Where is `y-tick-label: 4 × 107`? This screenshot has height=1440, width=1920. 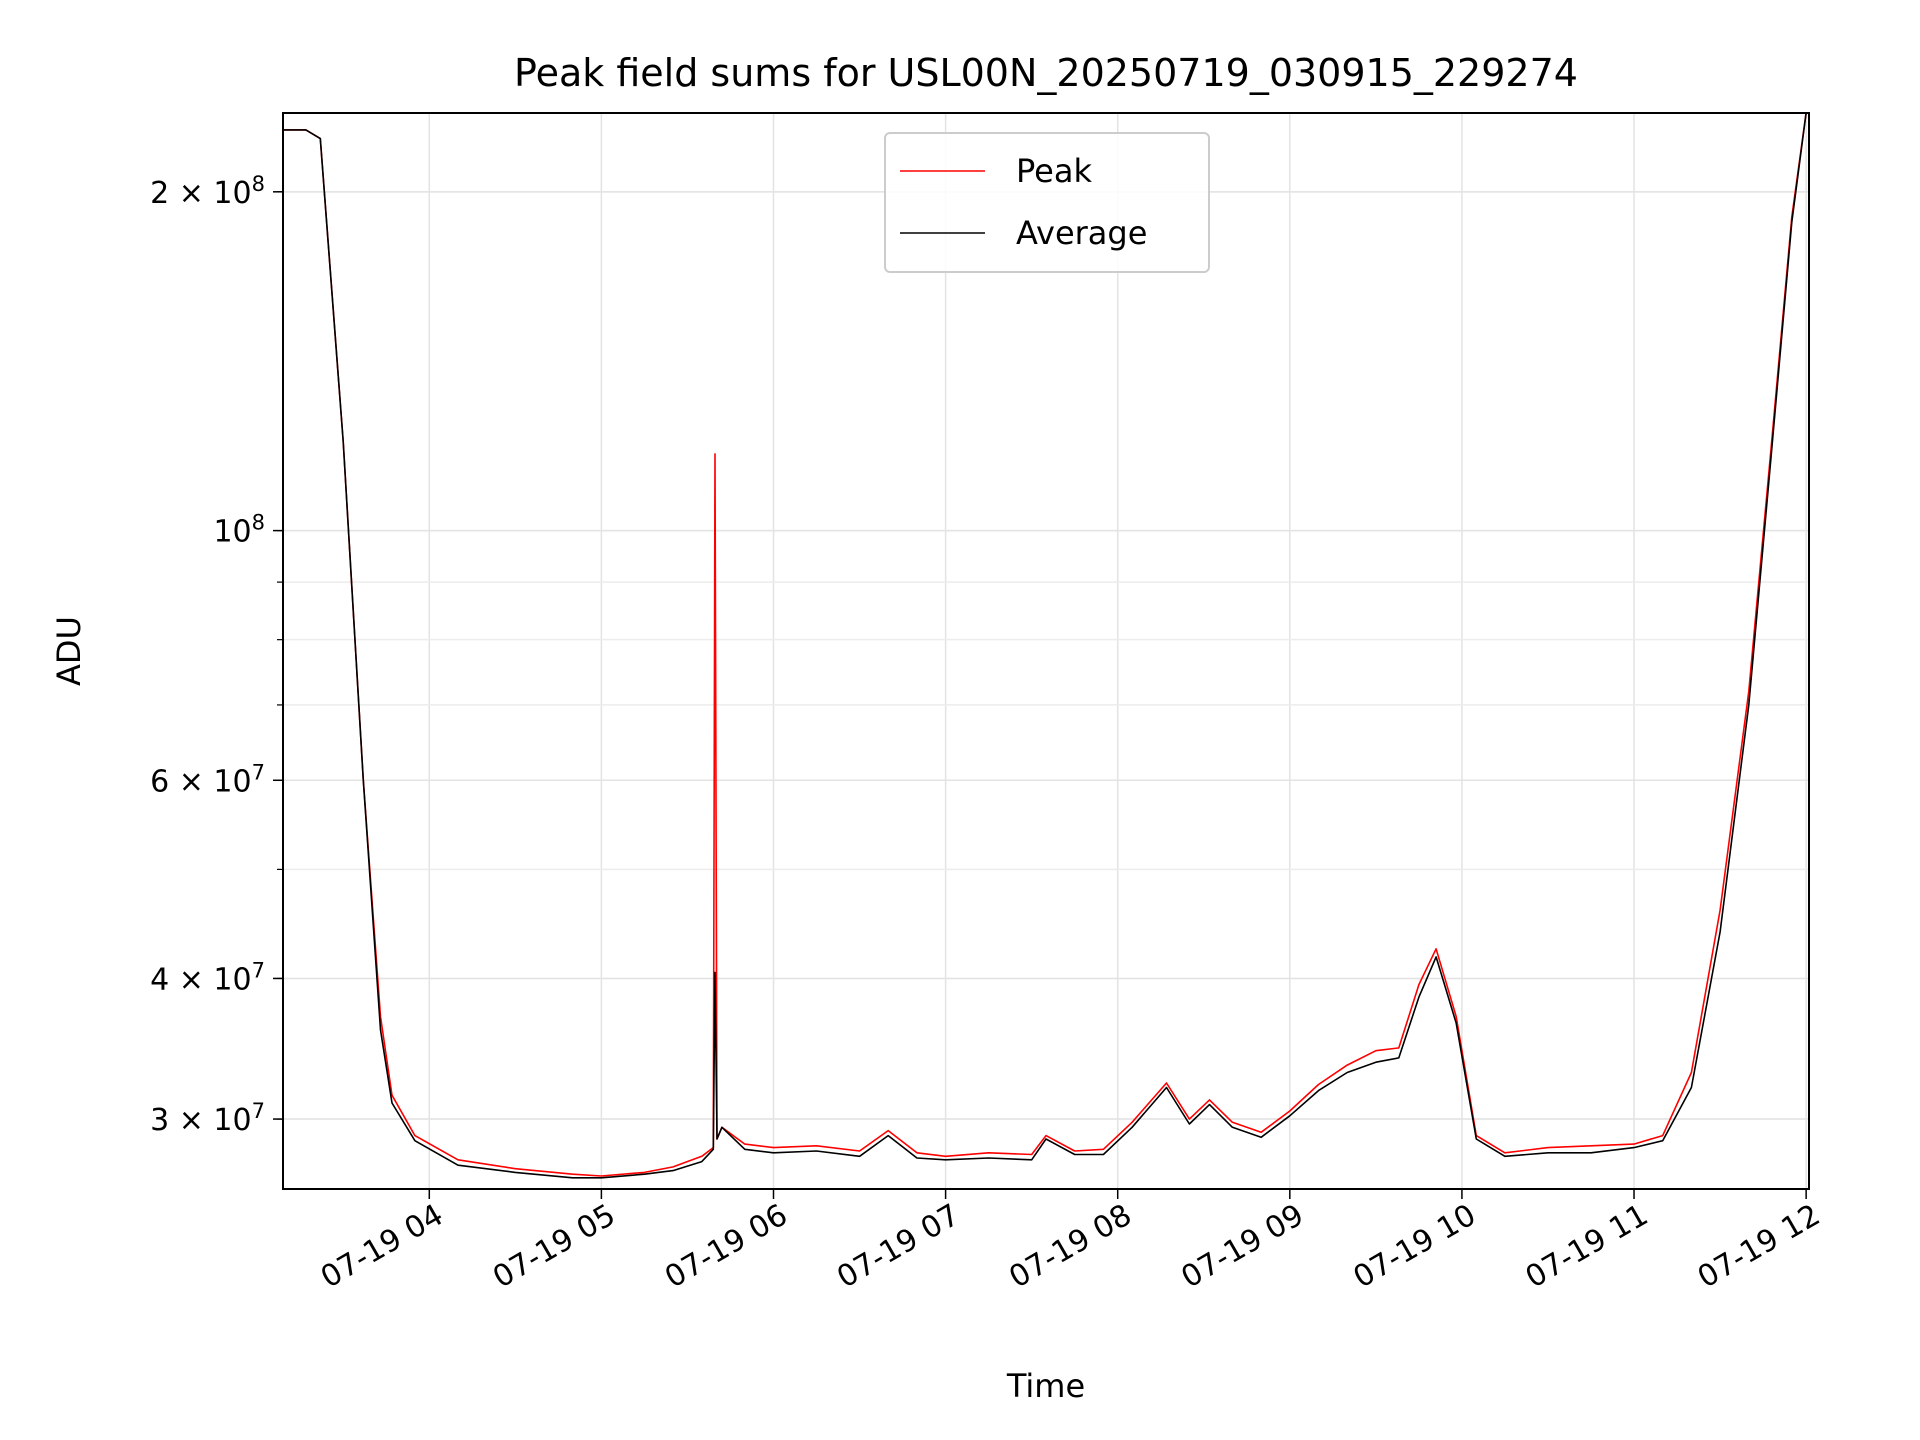 y-tick-label: 4 × 107 is located at coordinates (207, 977).